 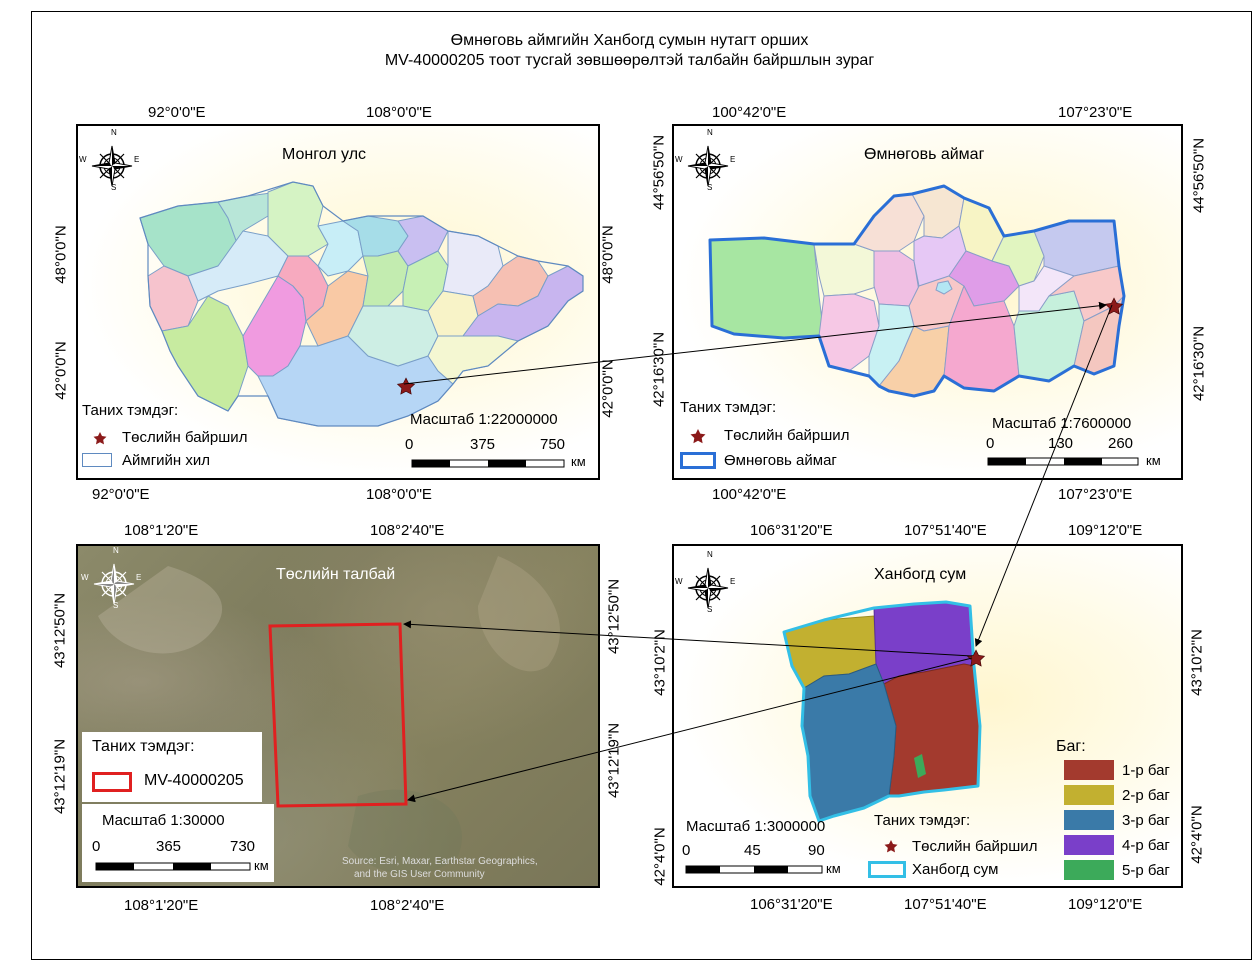 What do you see at coordinates (659, 369) in the screenshot?
I see `tick-left-2: 42°16'30"N` at bounding box center [659, 369].